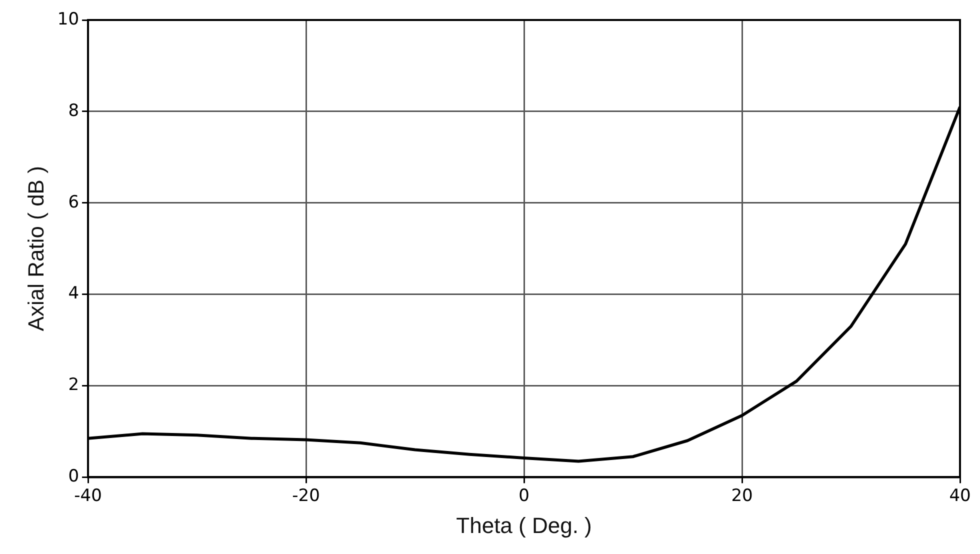 Image resolution: width=980 pixels, height=554 pixels. Describe the element at coordinates (306, 496) in the screenshot. I see `x-tick-label: -20` at that location.